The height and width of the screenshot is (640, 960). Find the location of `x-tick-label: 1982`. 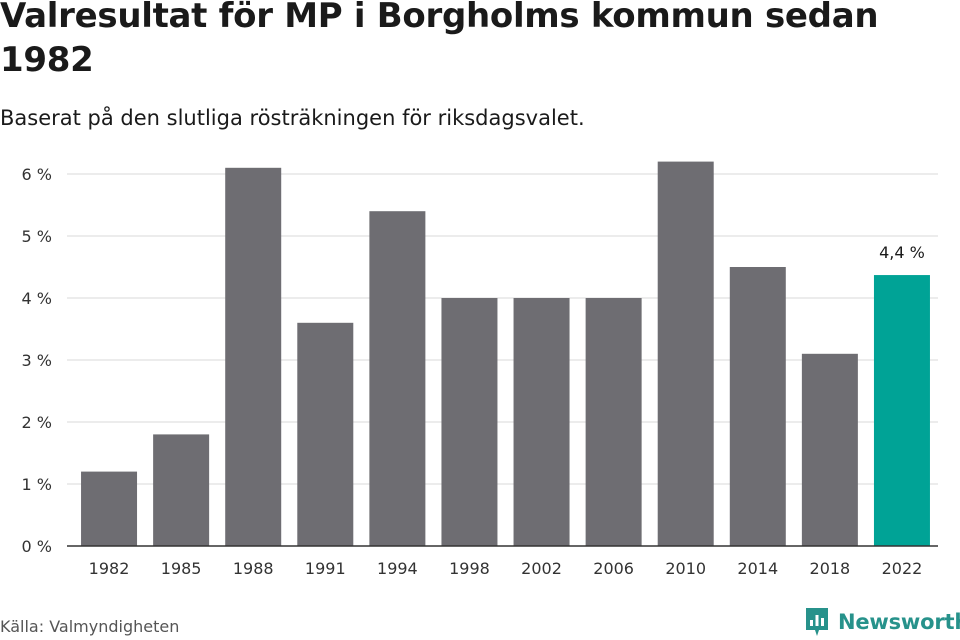

x-tick-label: 1982 is located at coordinates (109, 568).